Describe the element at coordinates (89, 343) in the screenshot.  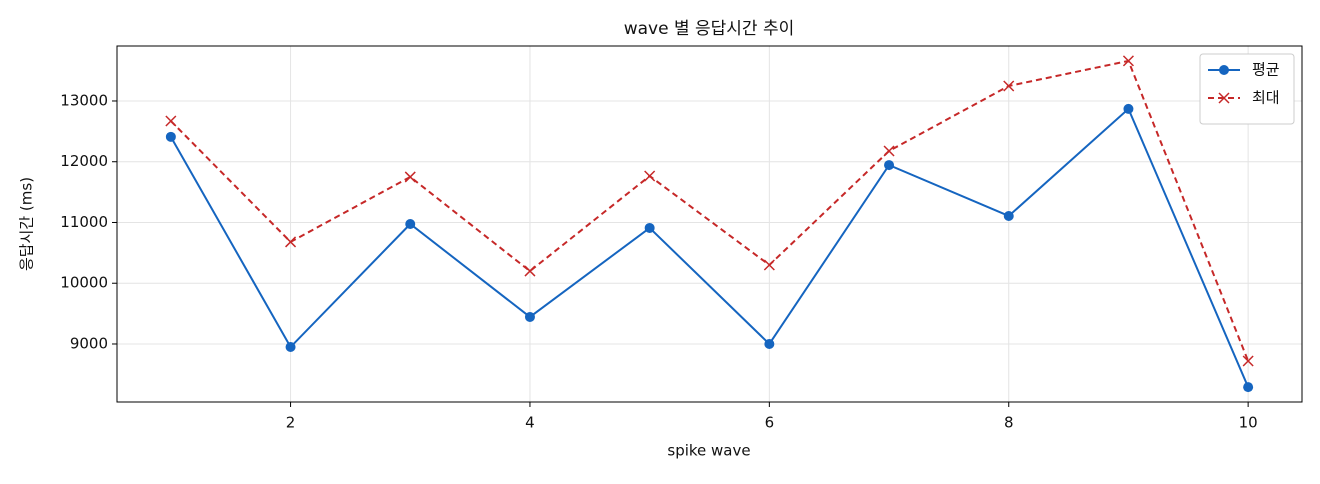
I see `y-tick-label: 9000` at that location.